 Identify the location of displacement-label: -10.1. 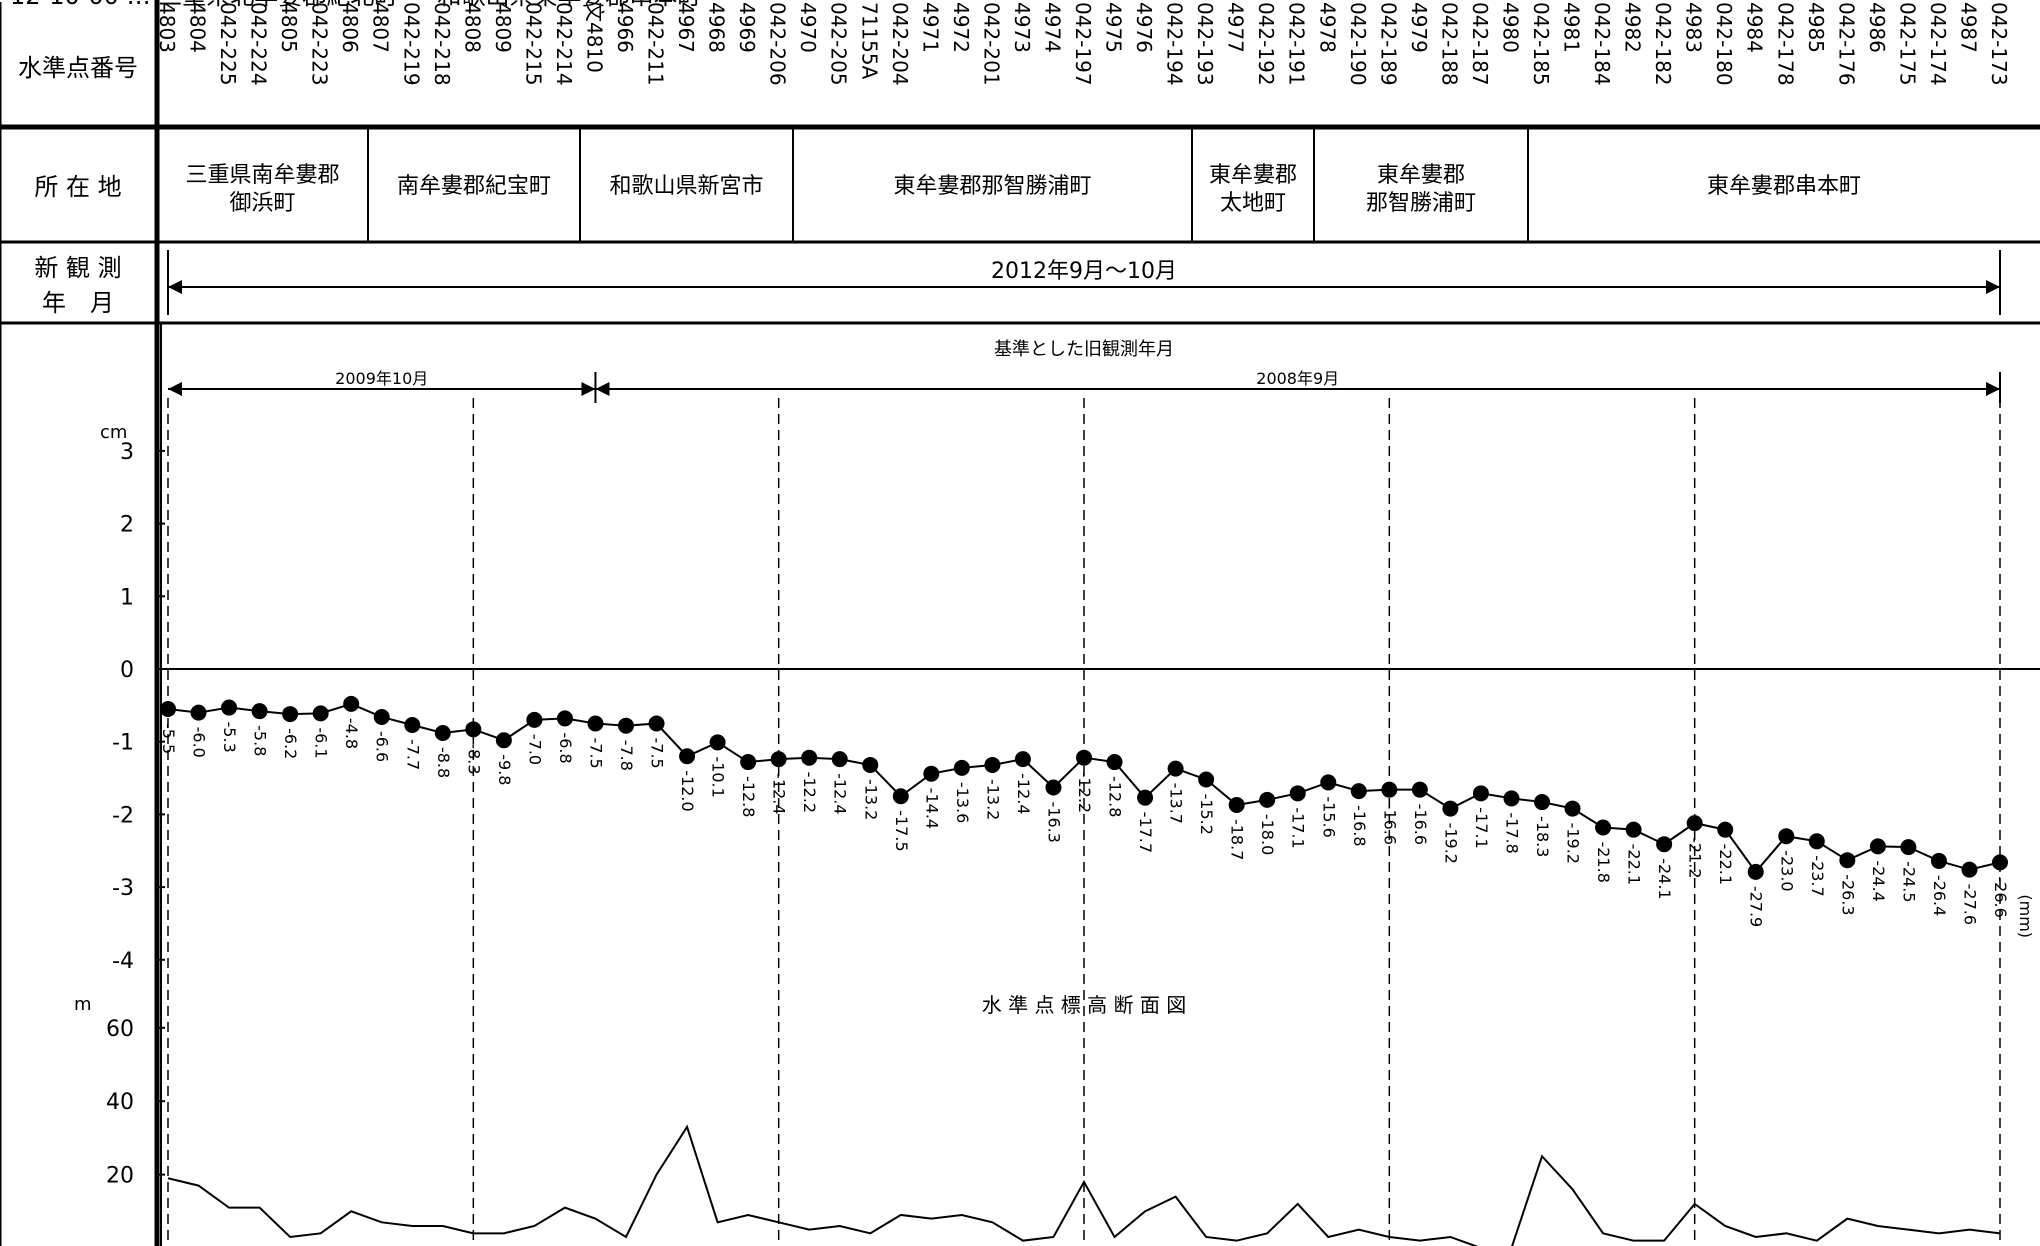
(718, 776).